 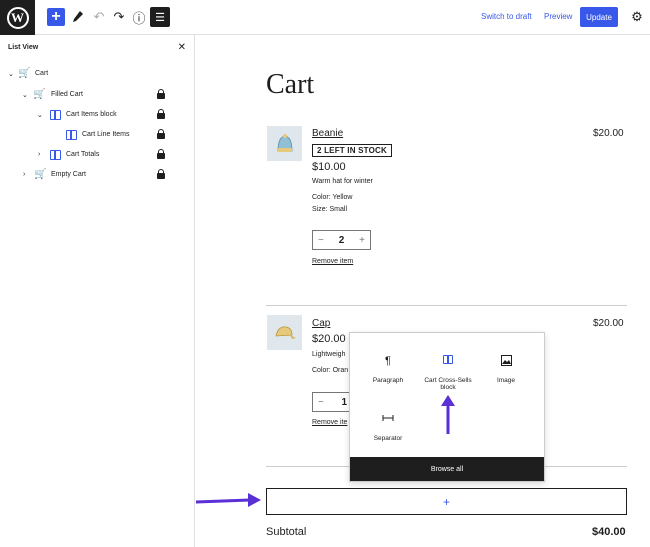 I want to click on list-view-item-cart-line-items: Cart Line Items, so click(x=97, y=136).